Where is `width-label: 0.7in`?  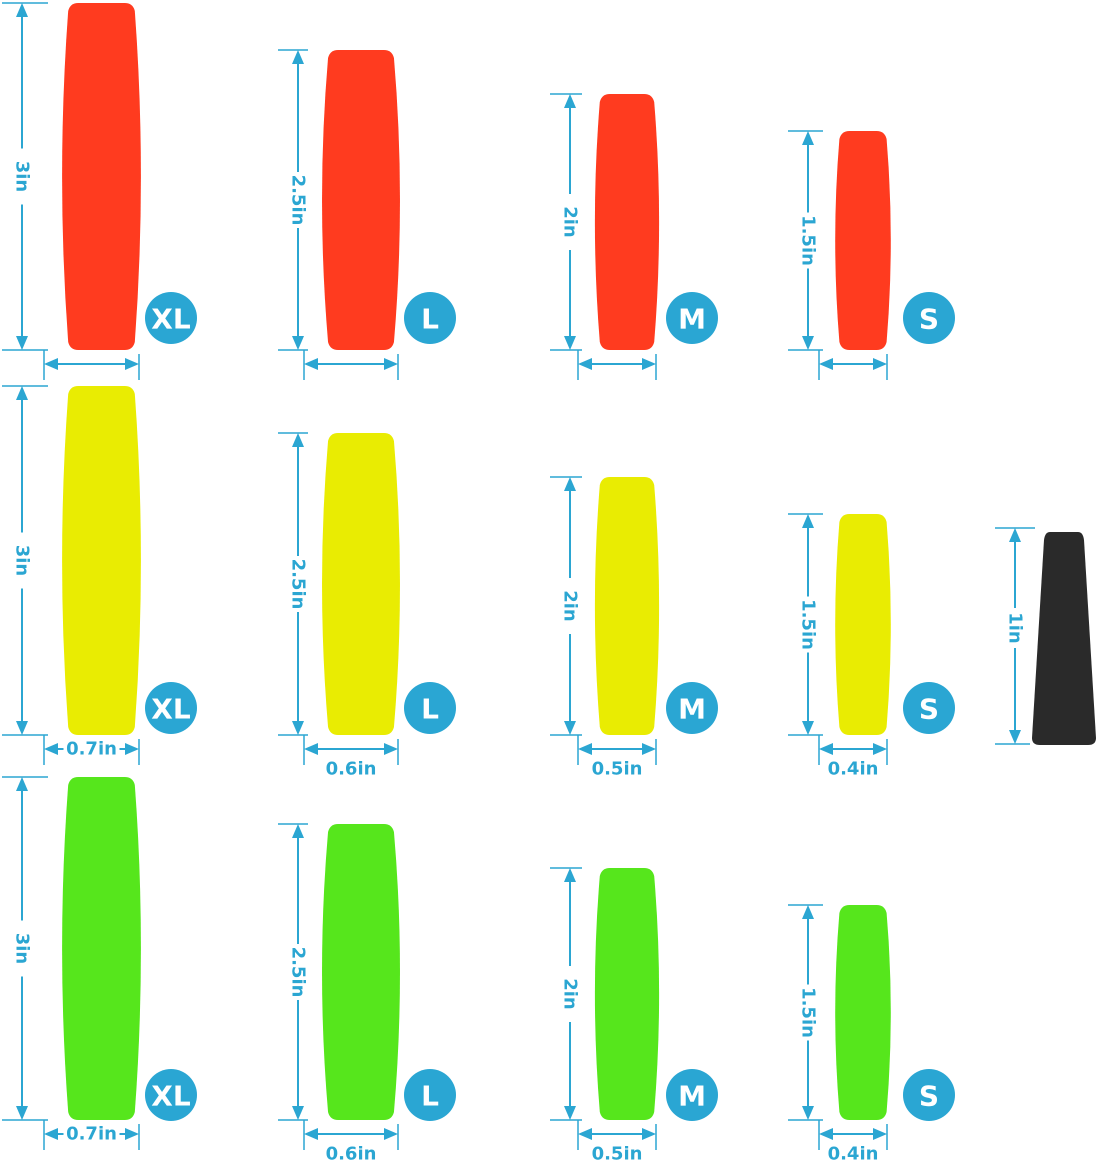 width-label: 0.7in is located at coordinates (91, 749).